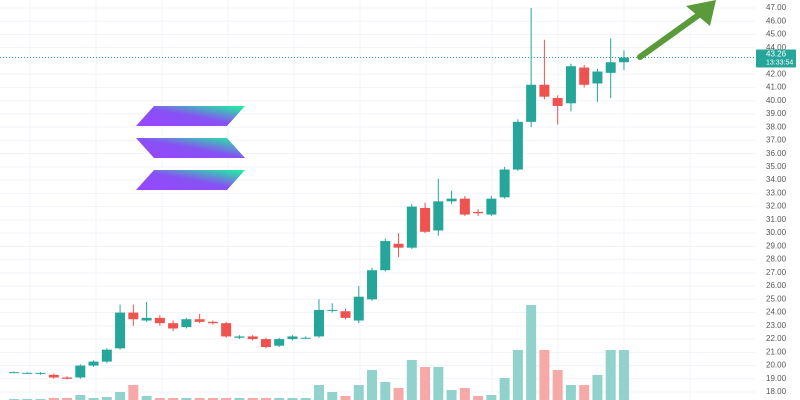 The width and height of the screenshot is (800, 400). What do you see at coordinates (776, 73) in the screenshot?
I see `y-tick-label: 42.00` at bounding box center [776, 73].